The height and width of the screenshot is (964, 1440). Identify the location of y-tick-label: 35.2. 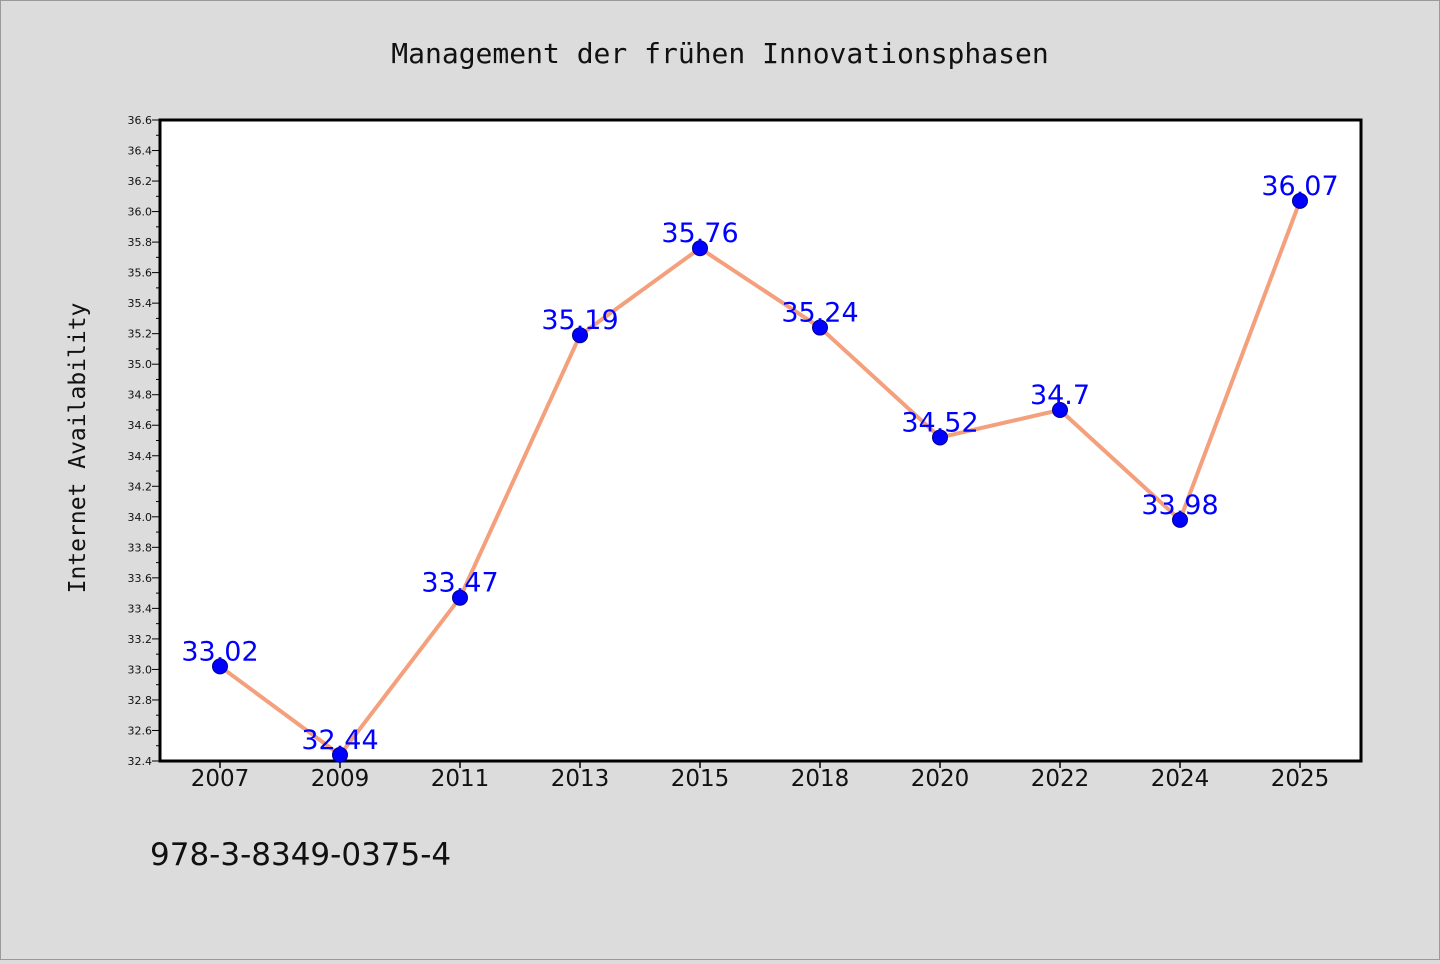
(140, 334).